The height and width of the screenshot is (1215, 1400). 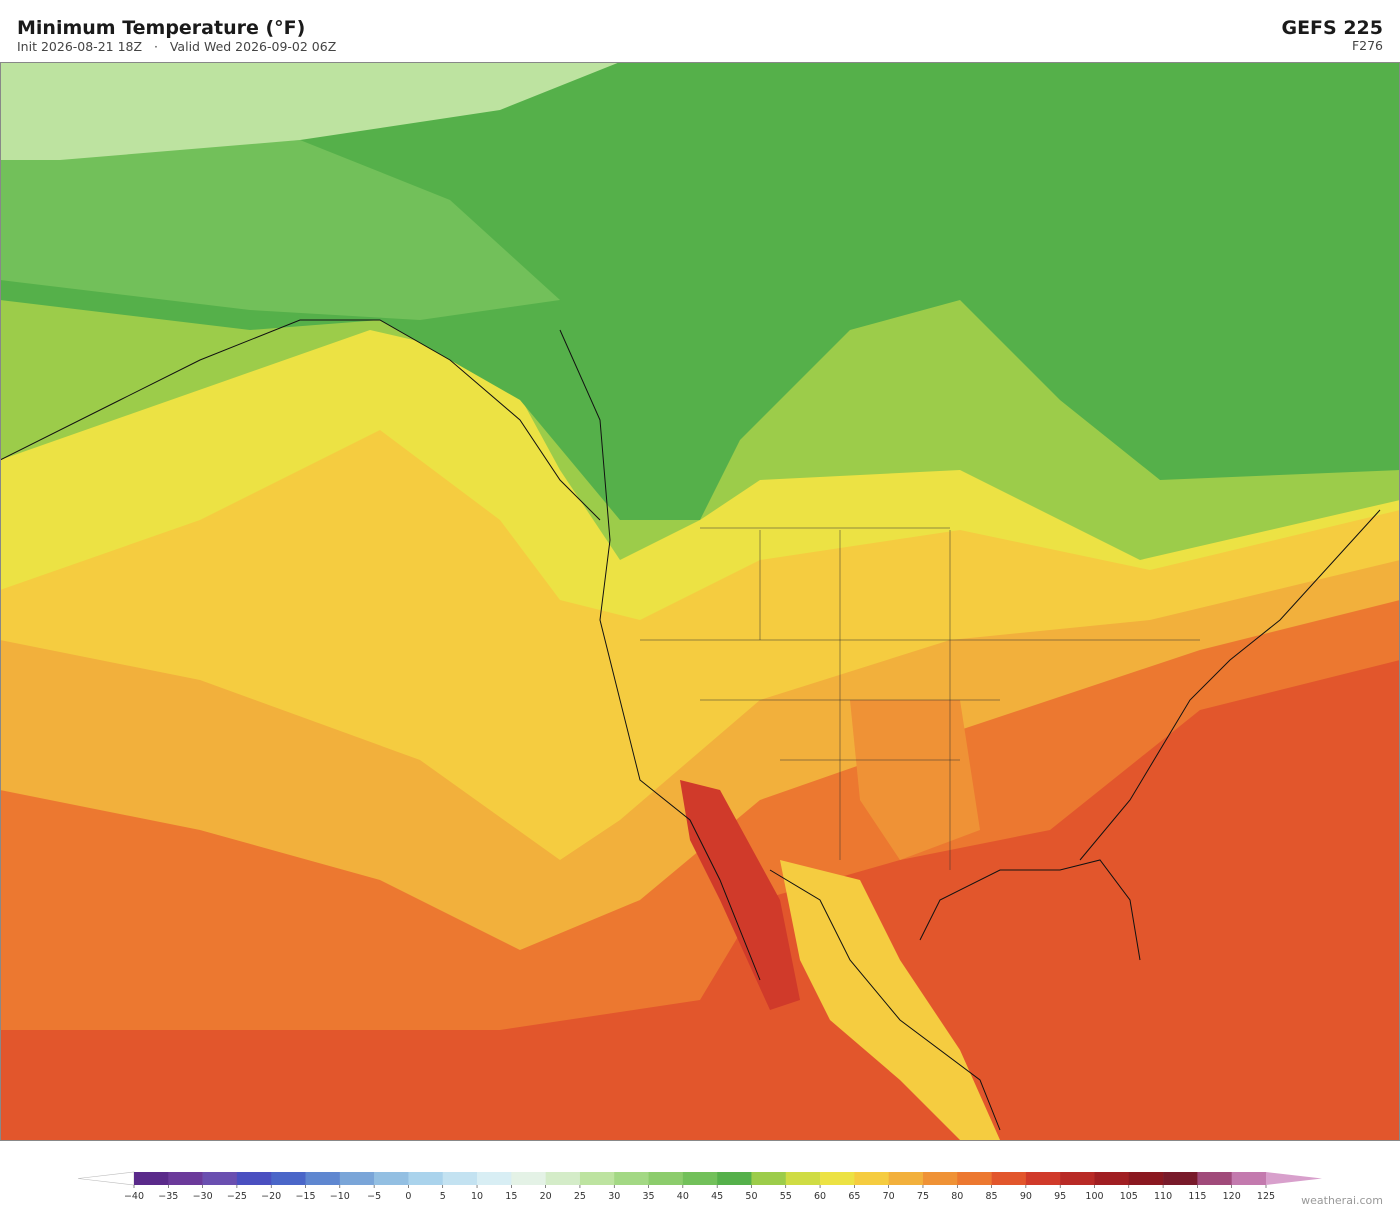 I want to click on colorbar-tick-label: 5, so click(x=443, y=1196).